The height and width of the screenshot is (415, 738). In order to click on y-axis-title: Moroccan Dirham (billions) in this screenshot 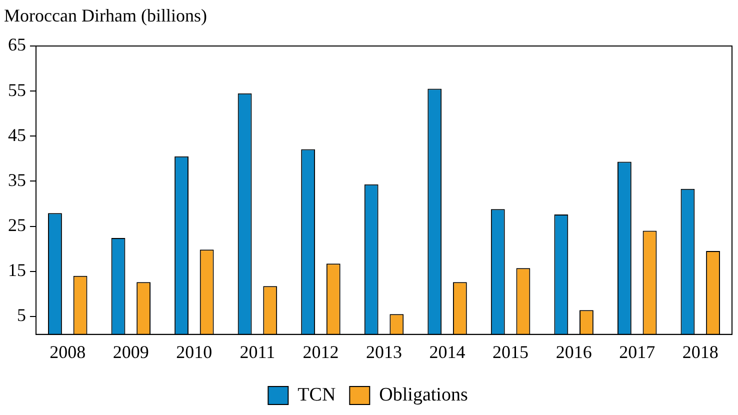, I will do `click(105, 16)`.